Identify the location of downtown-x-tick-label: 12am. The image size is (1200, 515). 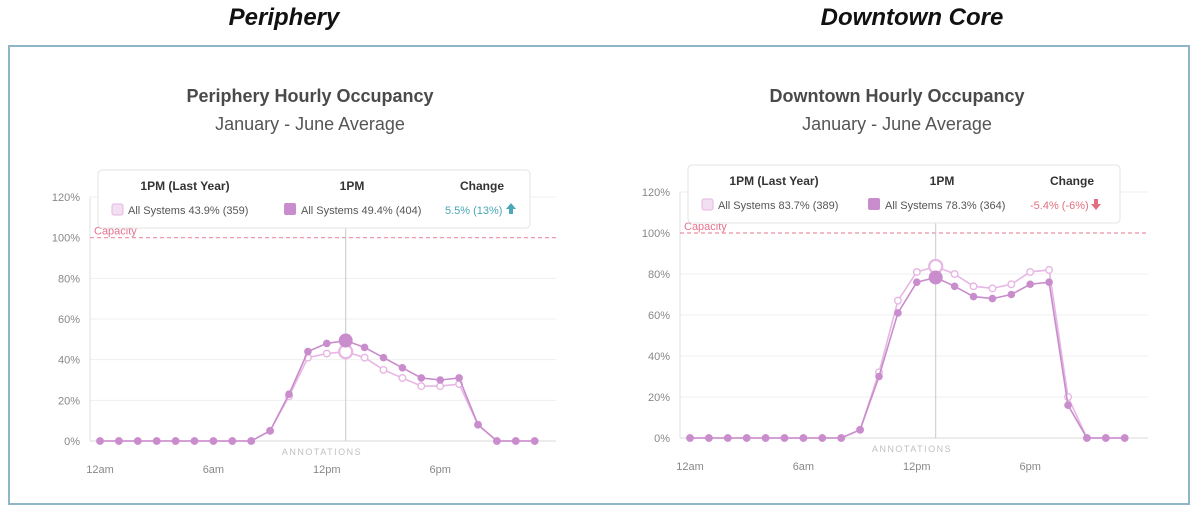
(690, 467).